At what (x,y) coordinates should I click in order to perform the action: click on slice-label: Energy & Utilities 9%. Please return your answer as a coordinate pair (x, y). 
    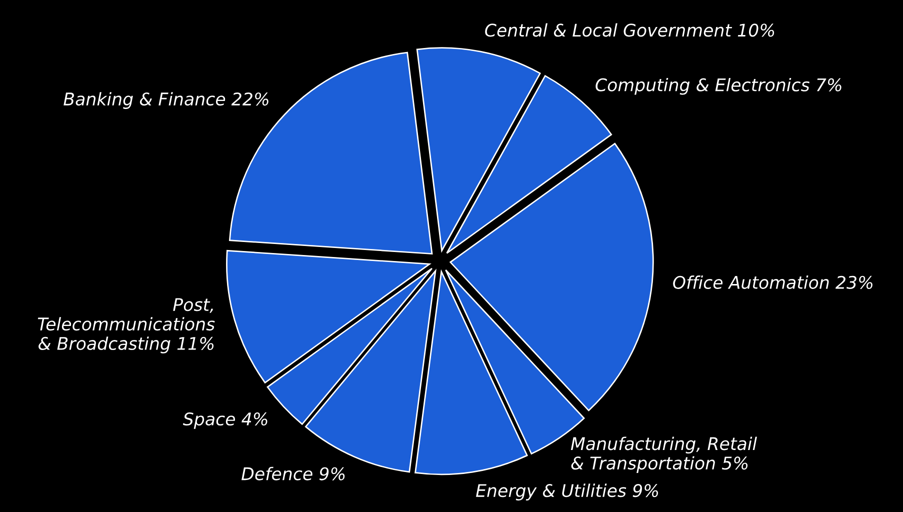
    Looking at the image, I should click on (567, 492).